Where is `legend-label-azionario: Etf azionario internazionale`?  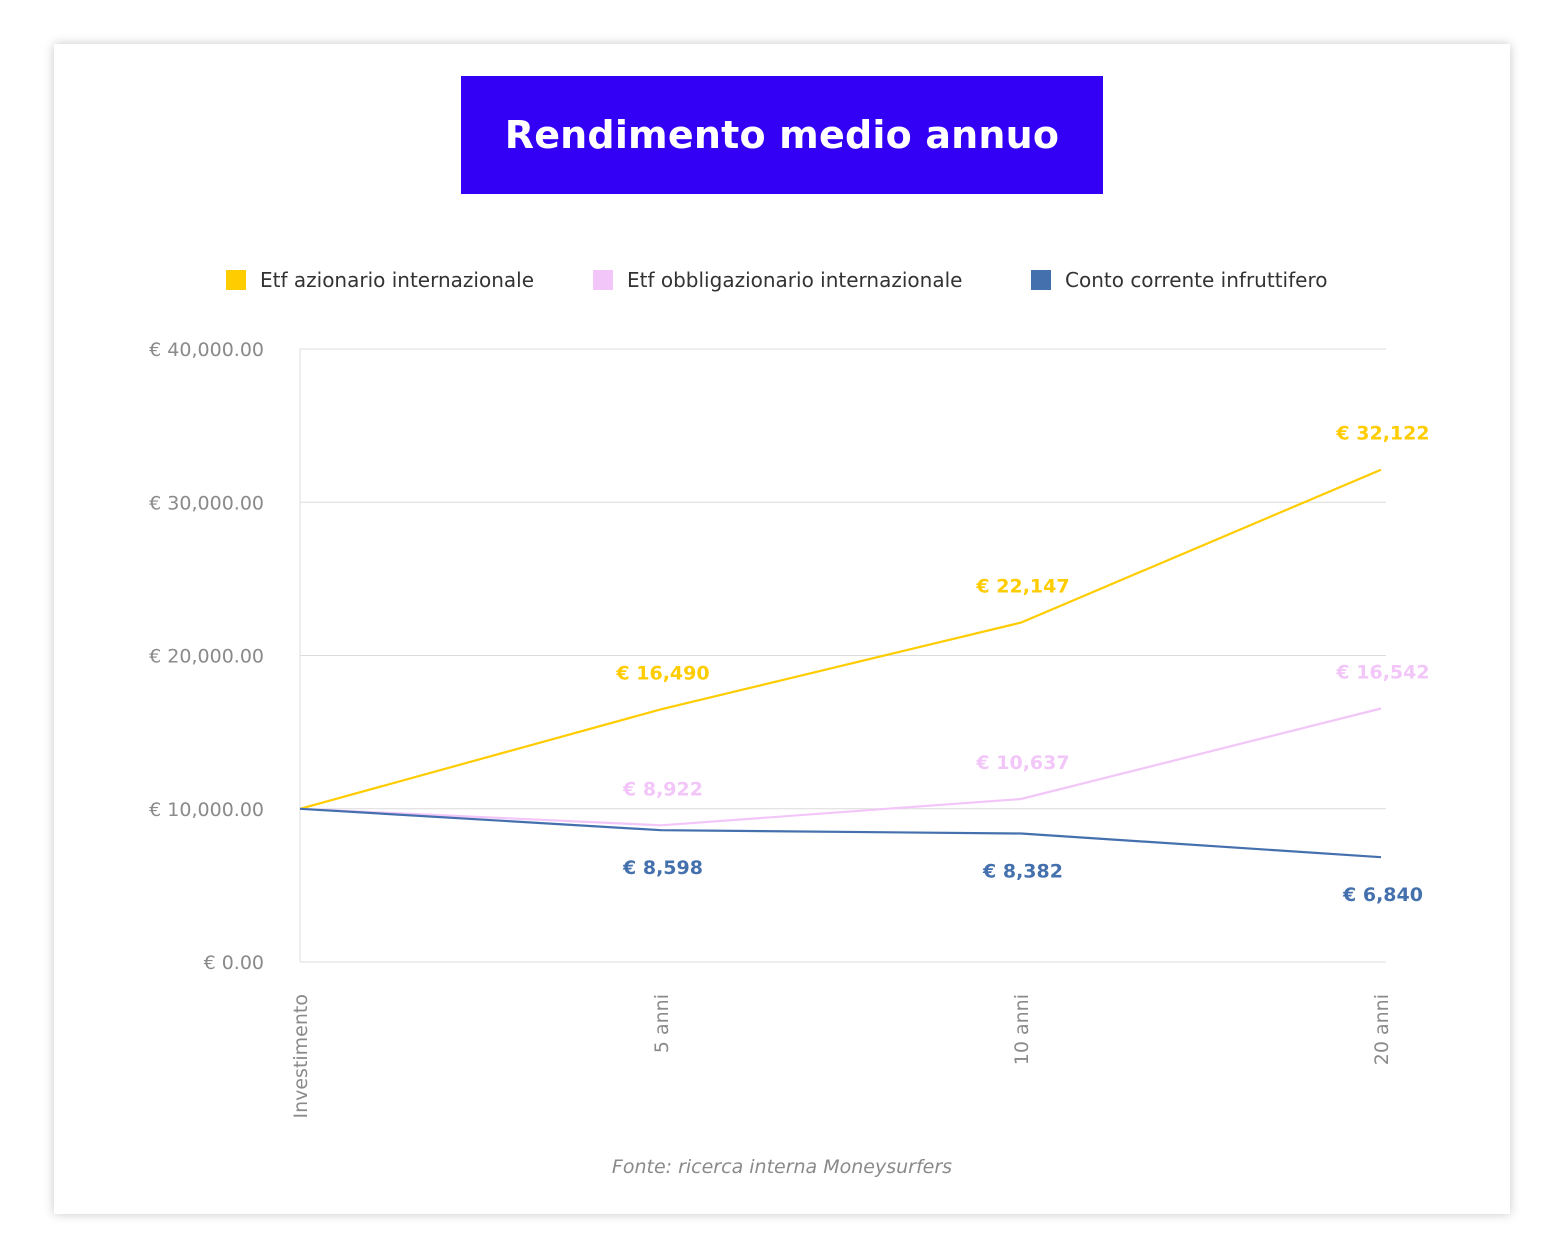
legend-label-azionario: Etf azionario internazionale is located at coordinates (397, 280).